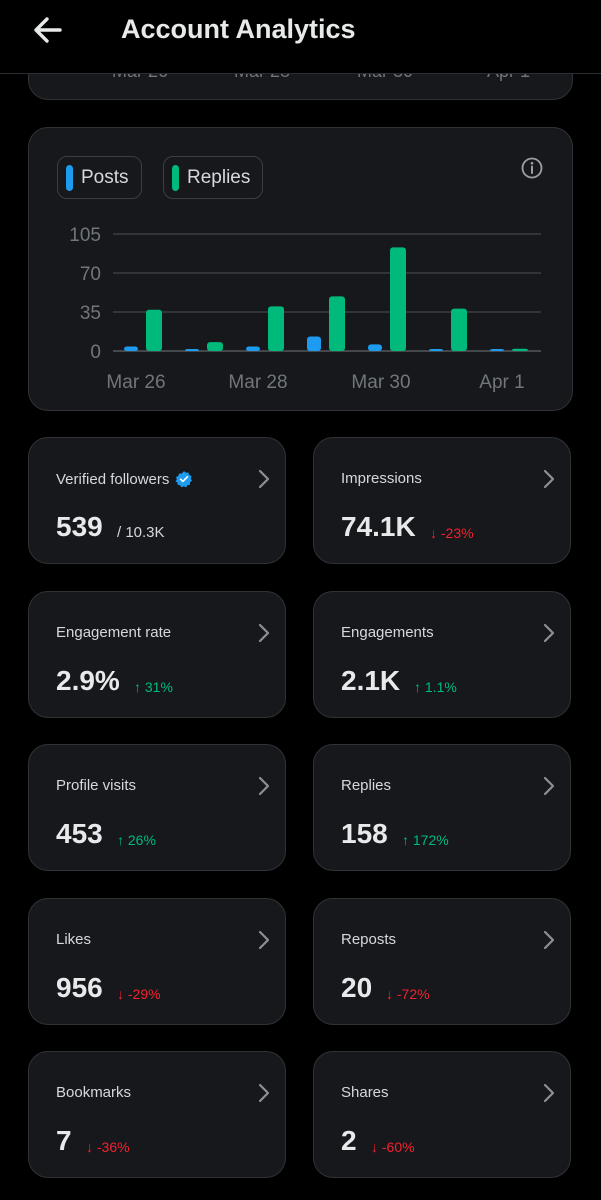 Image resolution: width=601 pixels, height=1200 pixels. I want to click on stat-card-verified-followers: Verified followers 539 / 10.3K, so click(157, 500).